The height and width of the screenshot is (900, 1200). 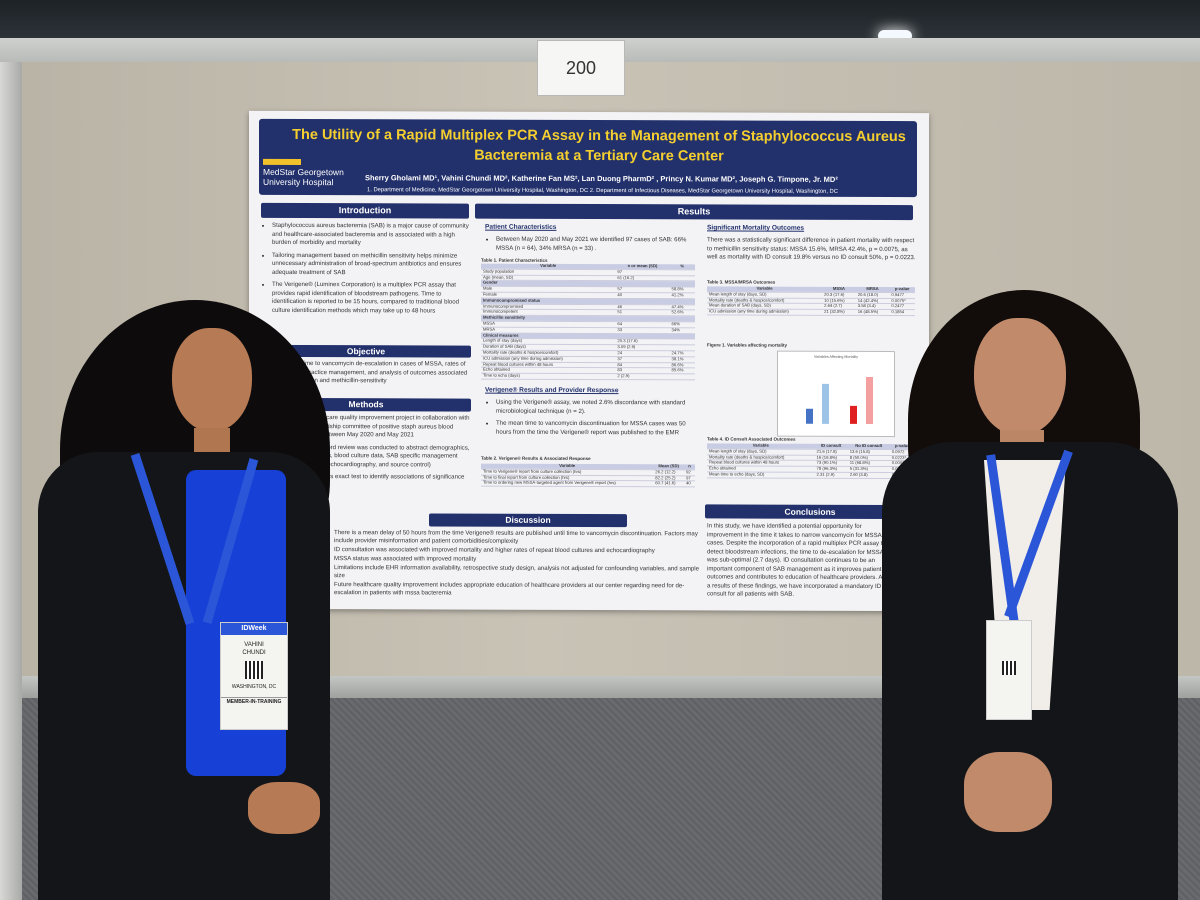 What do you see at coordinates (254, 653) in the screenshot?
I see `badge-last-name: CHUNDI` at bounding box center [254, 653].